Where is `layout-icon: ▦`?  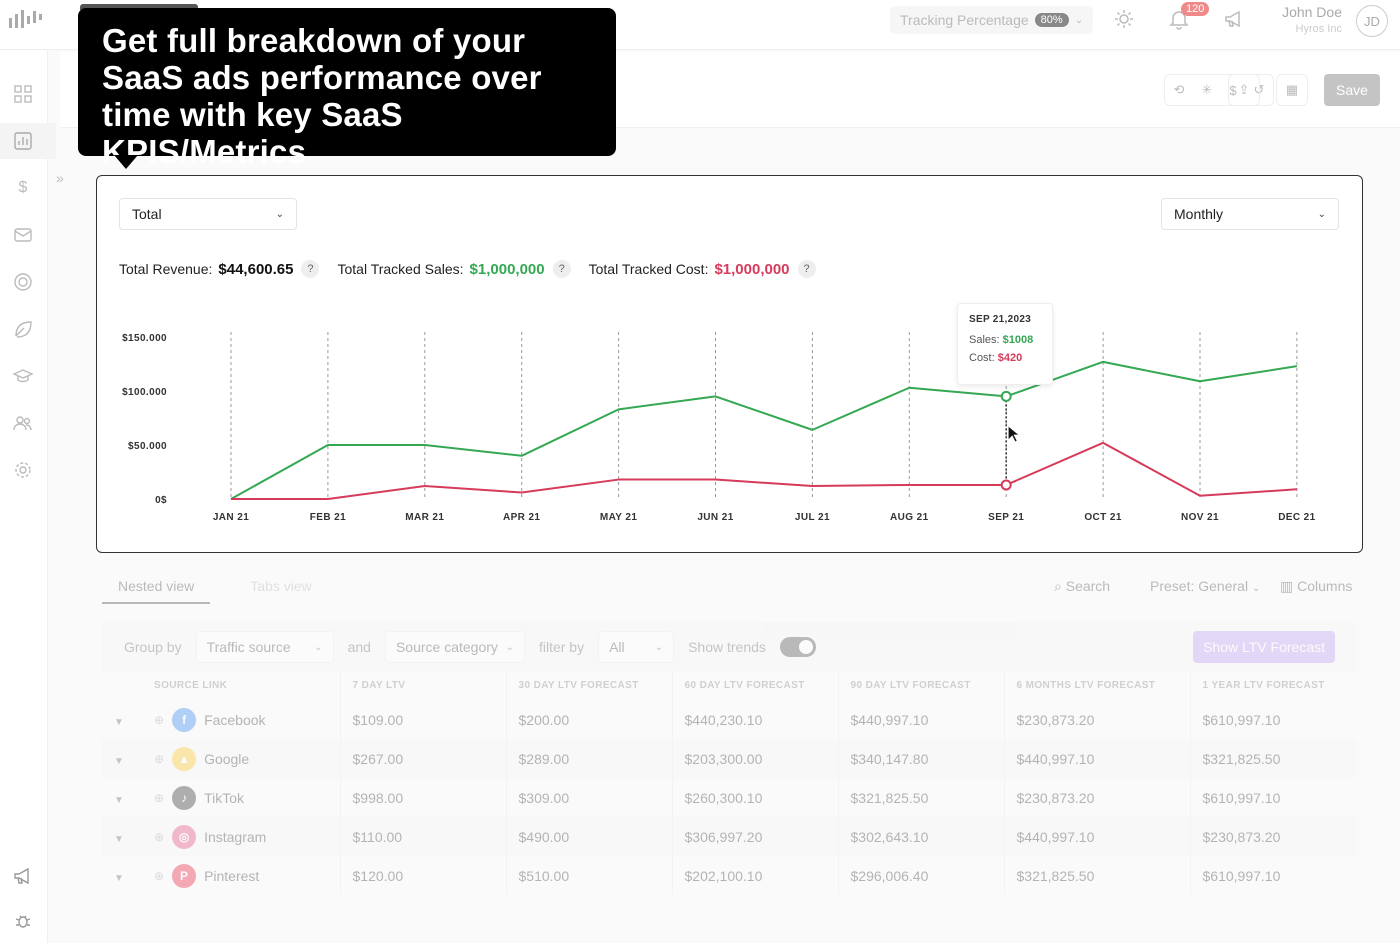
layout-icon: ▦ is located at coordinates (1292, 90).